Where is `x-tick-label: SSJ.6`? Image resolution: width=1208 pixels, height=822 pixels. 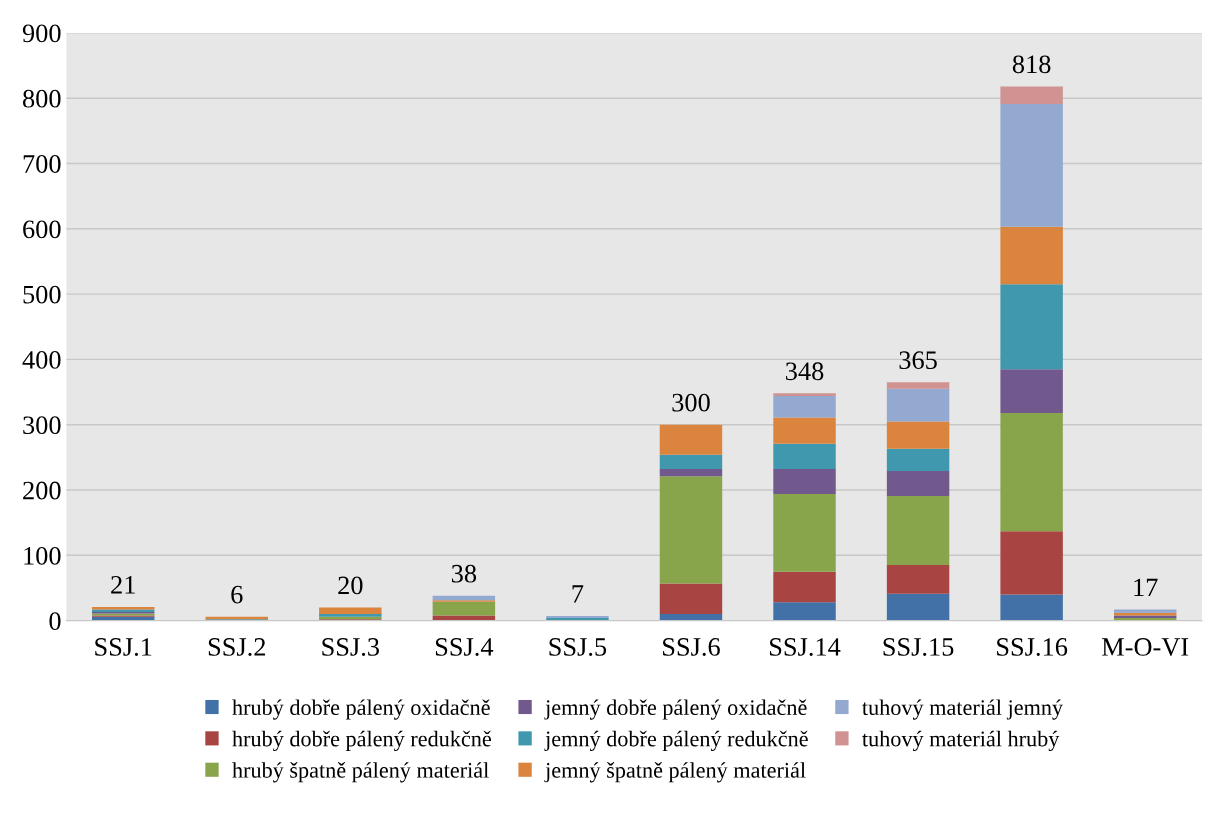 x-tick-label: SSJ.6 is located at coordinates (691, 647).